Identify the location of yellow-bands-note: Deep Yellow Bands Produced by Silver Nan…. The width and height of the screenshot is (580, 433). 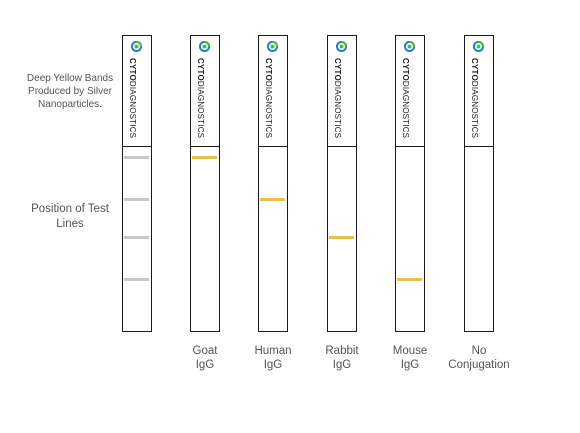
(70, 91).